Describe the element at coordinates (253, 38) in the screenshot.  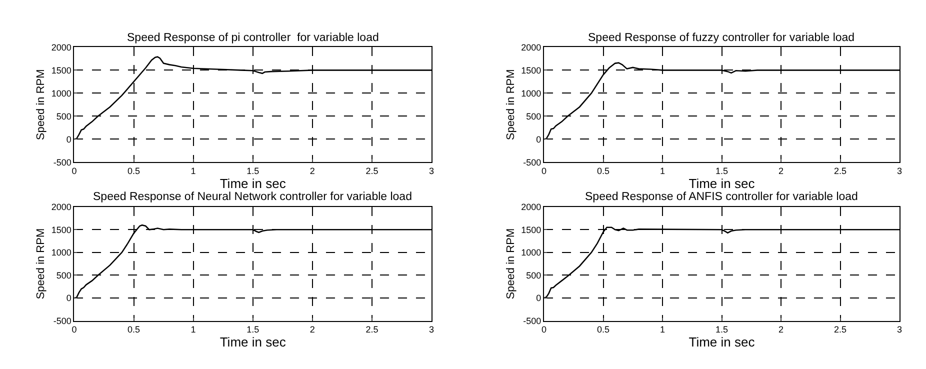
I see `chart-title: Speed Response of pi controller for variable load` at that location.